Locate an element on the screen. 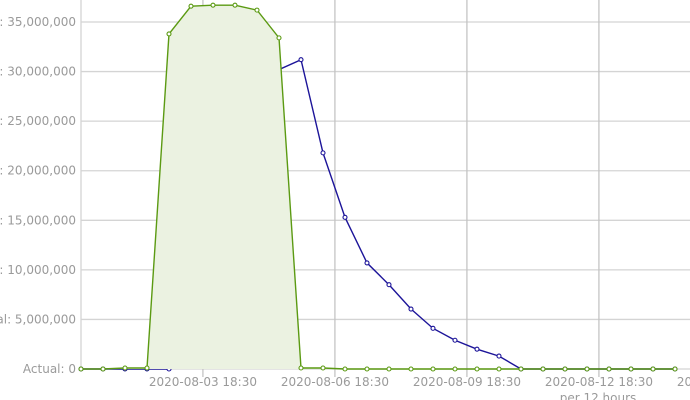 This screenshot has width=690, height=400. y-tick-label: Actual: 15,000,000 is located at coordinates (38, 220).